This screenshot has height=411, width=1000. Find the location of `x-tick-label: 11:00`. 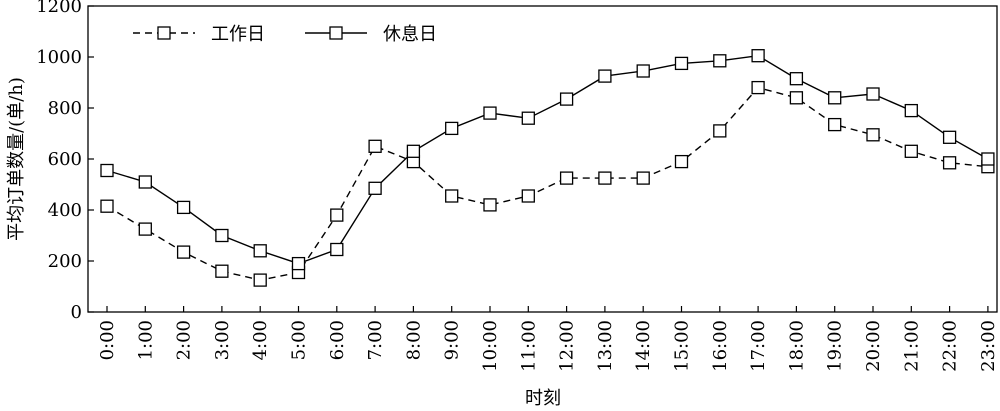

x-tick-label: 11:00 is located at coordinates (528, 346).